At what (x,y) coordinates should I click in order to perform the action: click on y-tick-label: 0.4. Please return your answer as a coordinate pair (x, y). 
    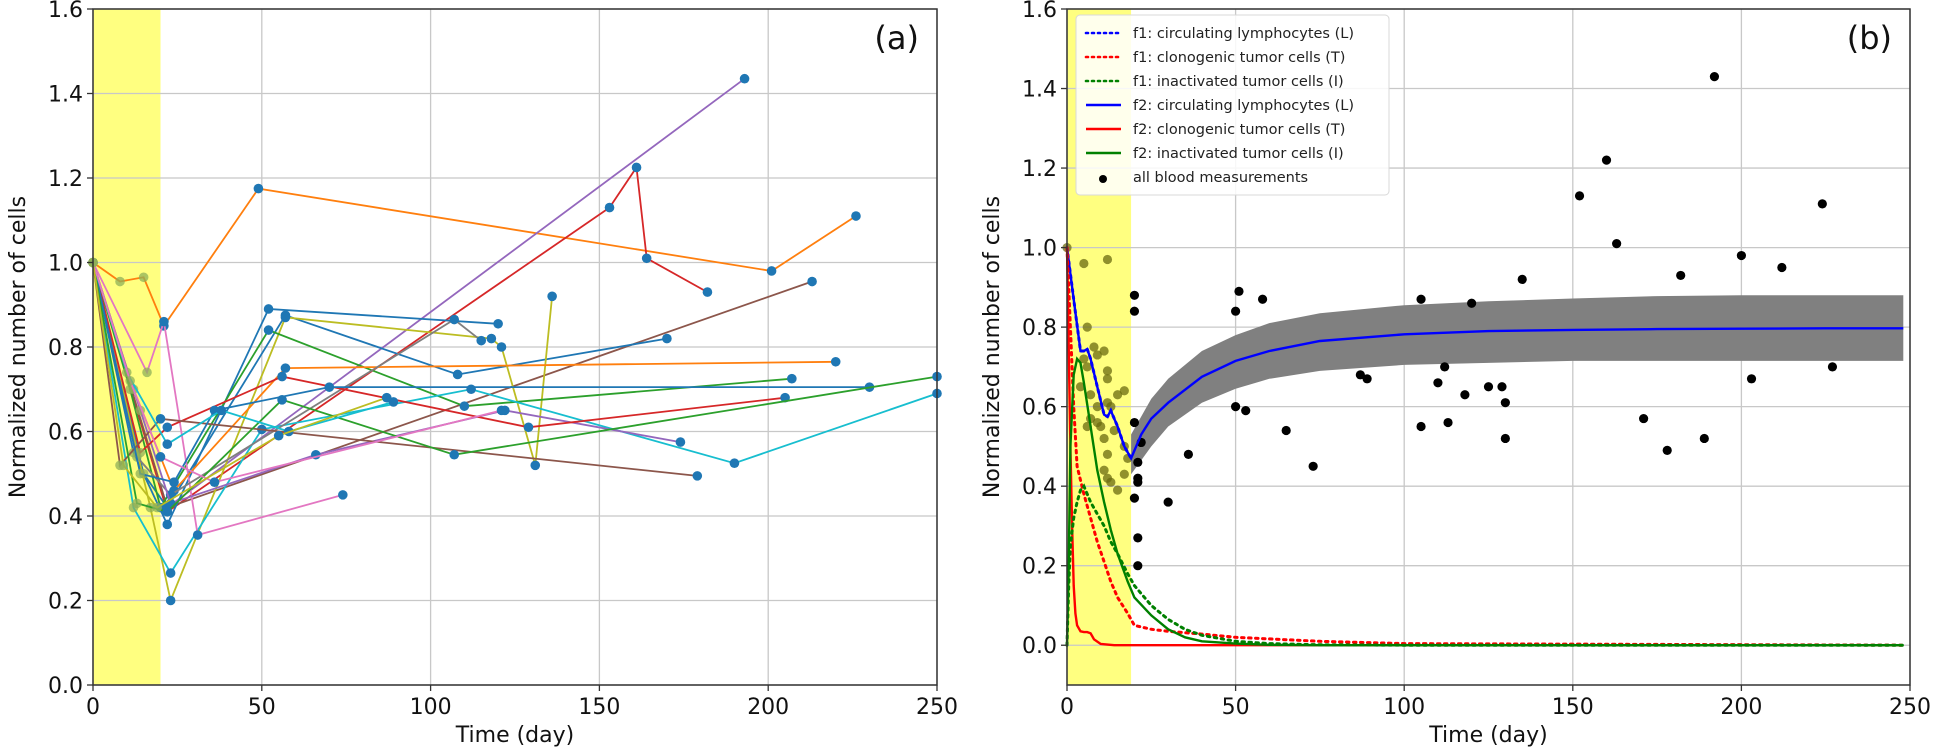
    Looking at the image, I should click on (1039, 487).